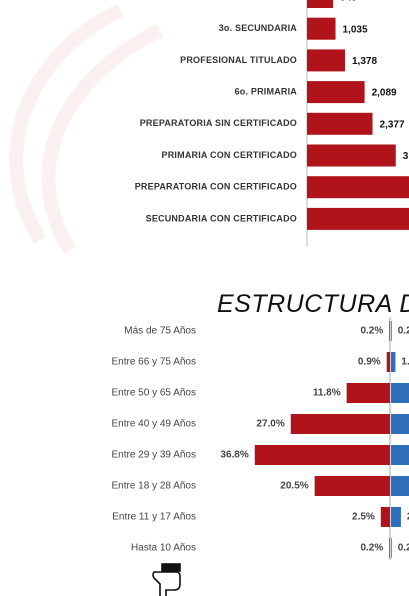 This screenshot has height=596, width=409. Describe the element at coordinates (221, 218) in the screenshot. I see `category-label: SECUNDARIA CON CERTIFICADO` at that location.